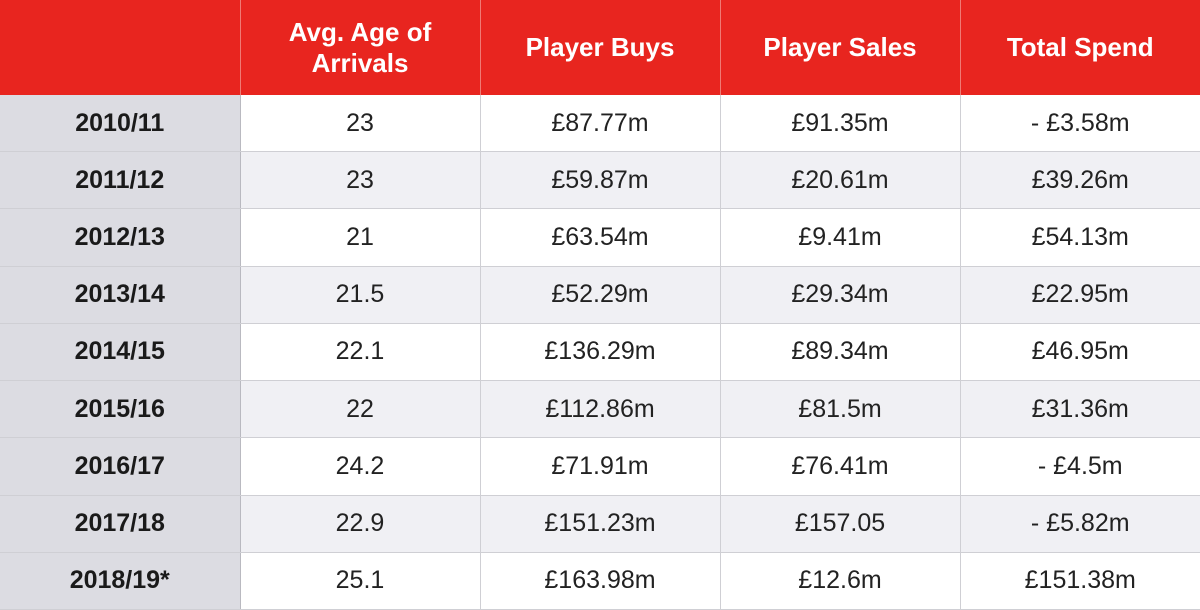 The height and width of the screenshot is (610, 1200). I want to click on header-player-sales: Player Sales, so click(840, 47).